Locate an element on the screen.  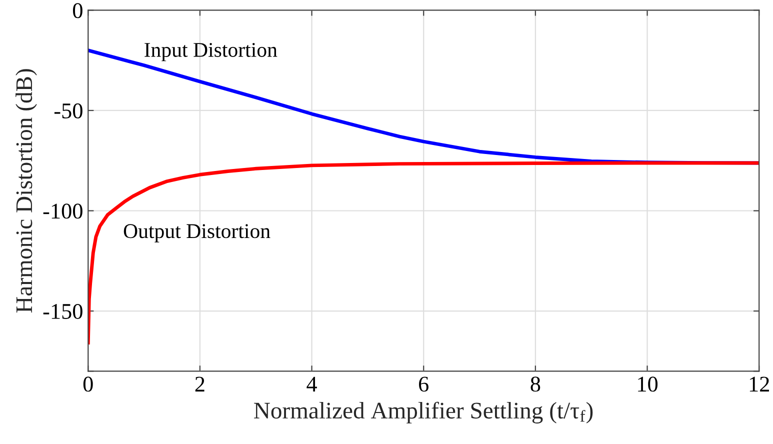
y-axis-title: Harmonic Distortion (dB) is located at coordinates (26, 191).